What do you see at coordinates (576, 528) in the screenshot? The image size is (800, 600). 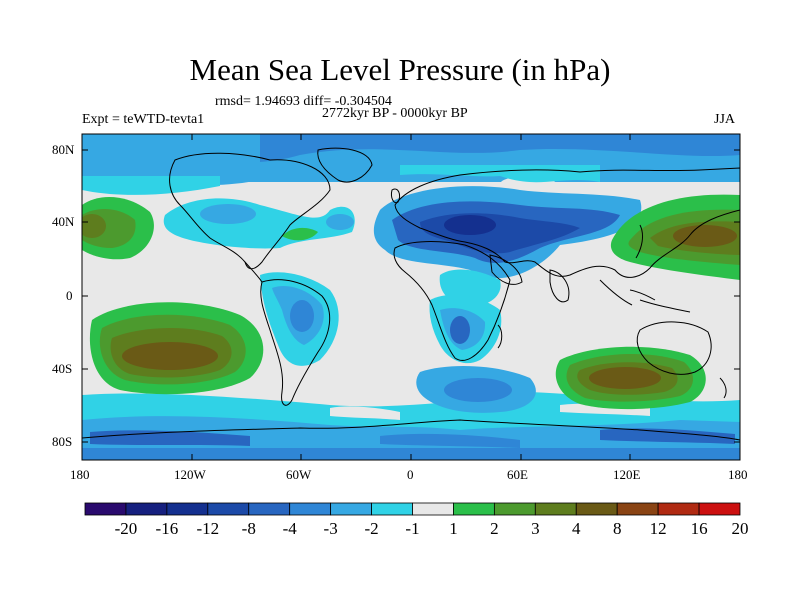 I see `colorbar-tick-label: 4` at bounding box center [576, 528].